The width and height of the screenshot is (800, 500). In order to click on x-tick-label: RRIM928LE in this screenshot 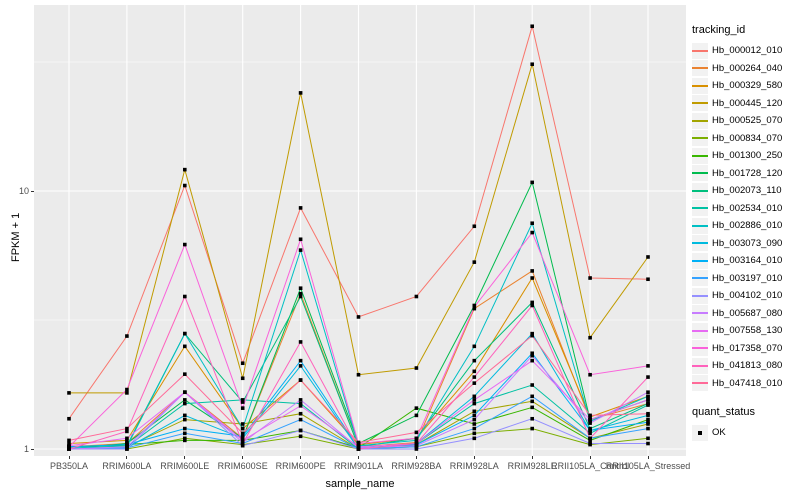, I will do `click(532, 466)`.